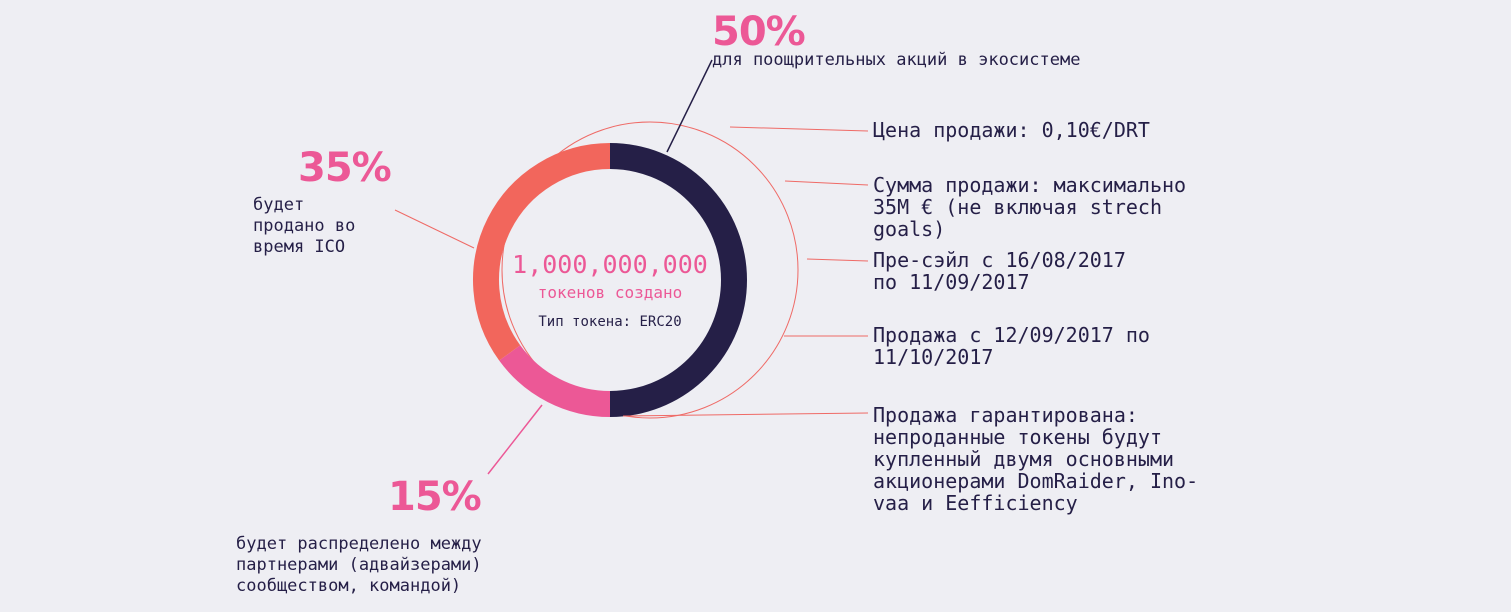 This screenshot has height=612, width=1511. Describe the element at coordinates (896, 60) in the screenshot. I see `slice-desc-50: для поощрительных акций в экосистеме` at that location.